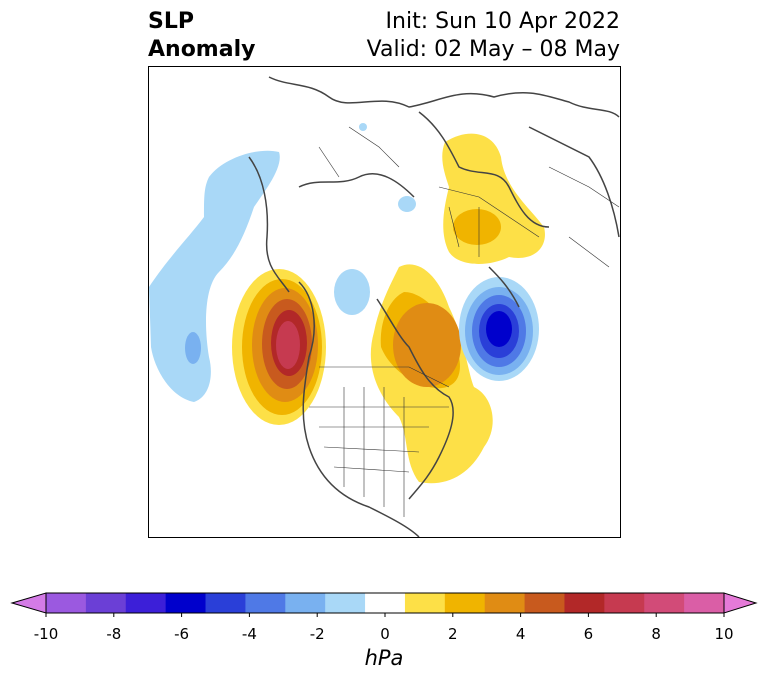 This screenshot has width=768, height=684. What do you see at coordinates (201, 36) in the screenshot?
I see `map-title: SLP Anomaly` at bounding box center [201, 36].